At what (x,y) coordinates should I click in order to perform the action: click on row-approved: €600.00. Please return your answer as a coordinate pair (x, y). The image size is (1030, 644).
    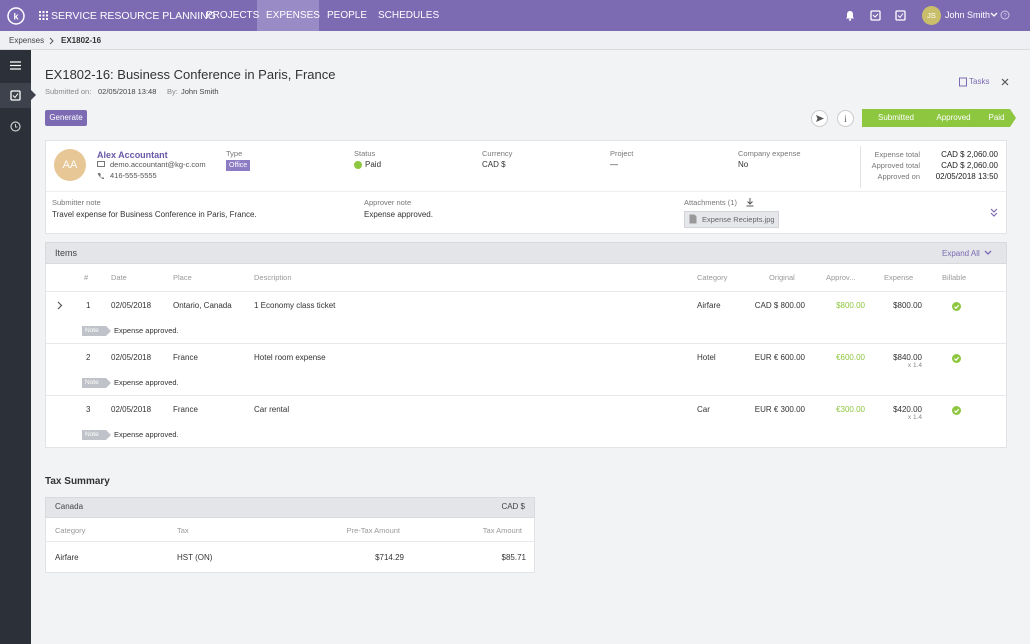
    Looking at the image, I should click on (850, 357).